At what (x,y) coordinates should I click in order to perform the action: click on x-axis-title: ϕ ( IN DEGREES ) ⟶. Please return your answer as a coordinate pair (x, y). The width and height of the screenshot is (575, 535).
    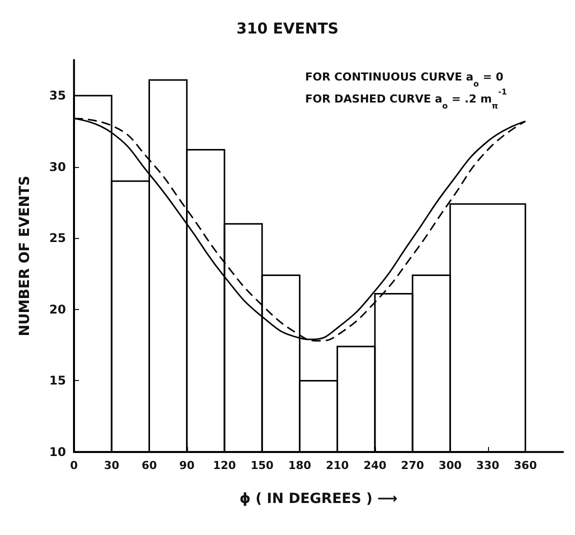
    Looking at the image, I should click on (319, 499).